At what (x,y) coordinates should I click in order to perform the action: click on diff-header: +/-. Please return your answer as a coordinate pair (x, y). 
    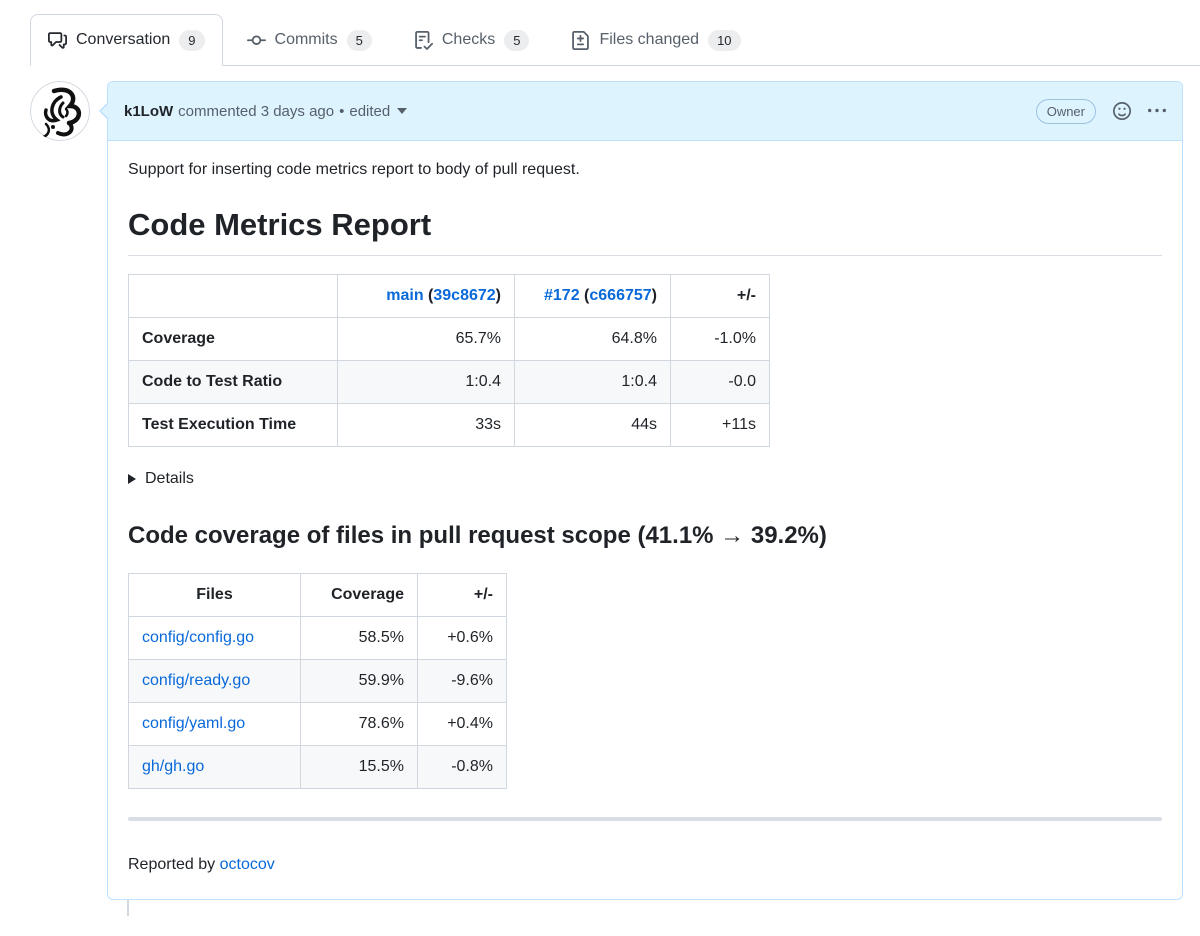
    Looking at the image, I should click on (462, 594).